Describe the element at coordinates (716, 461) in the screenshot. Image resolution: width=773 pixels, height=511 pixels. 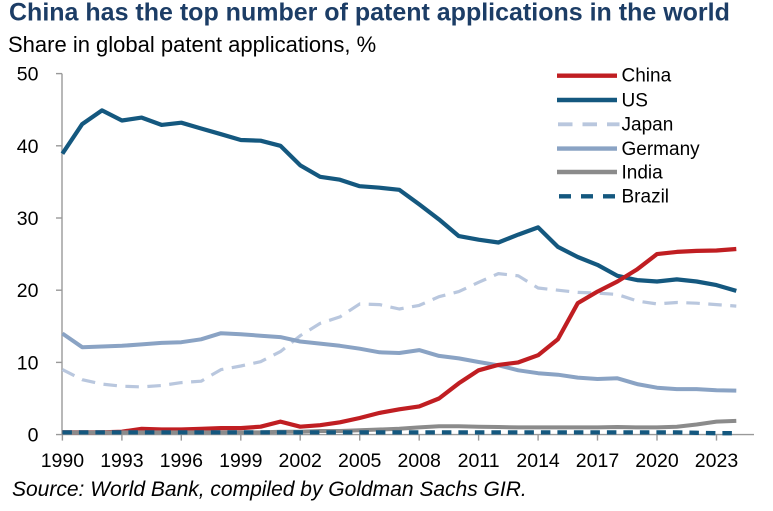
I see `svg-text: 2023` at that location.